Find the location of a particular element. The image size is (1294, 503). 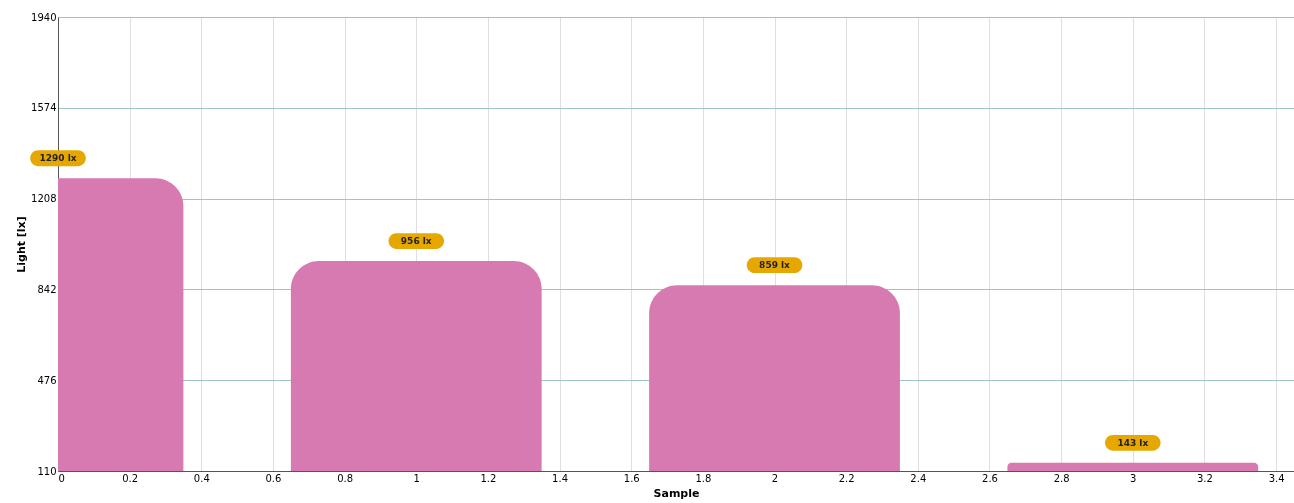

x-tick-label: 3.4 is located at coordinates (1276, 478).